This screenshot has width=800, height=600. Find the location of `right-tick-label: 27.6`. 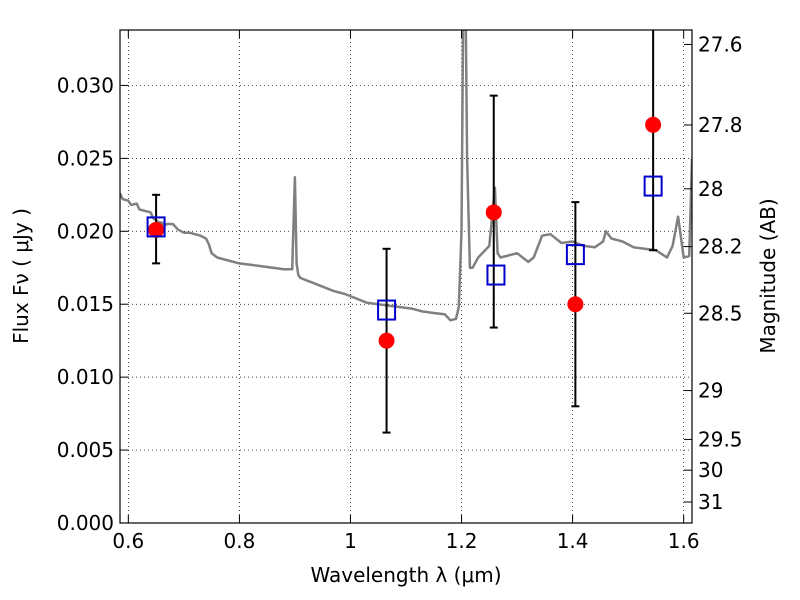

right-tick-label: 27.6 is located at coordinates (720, 44).